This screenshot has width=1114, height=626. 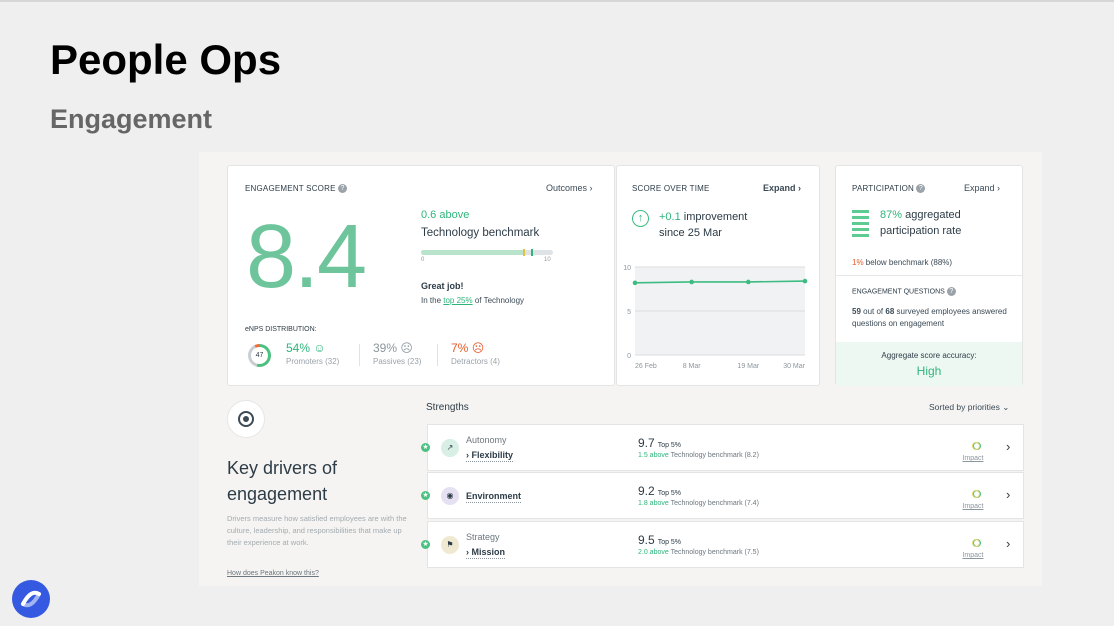 What do you see at coordinates (703, 225) in the screenshot?
I see `improvement-text: +0.1 improvement since 25 Mar` at bounding box center [703, 225].